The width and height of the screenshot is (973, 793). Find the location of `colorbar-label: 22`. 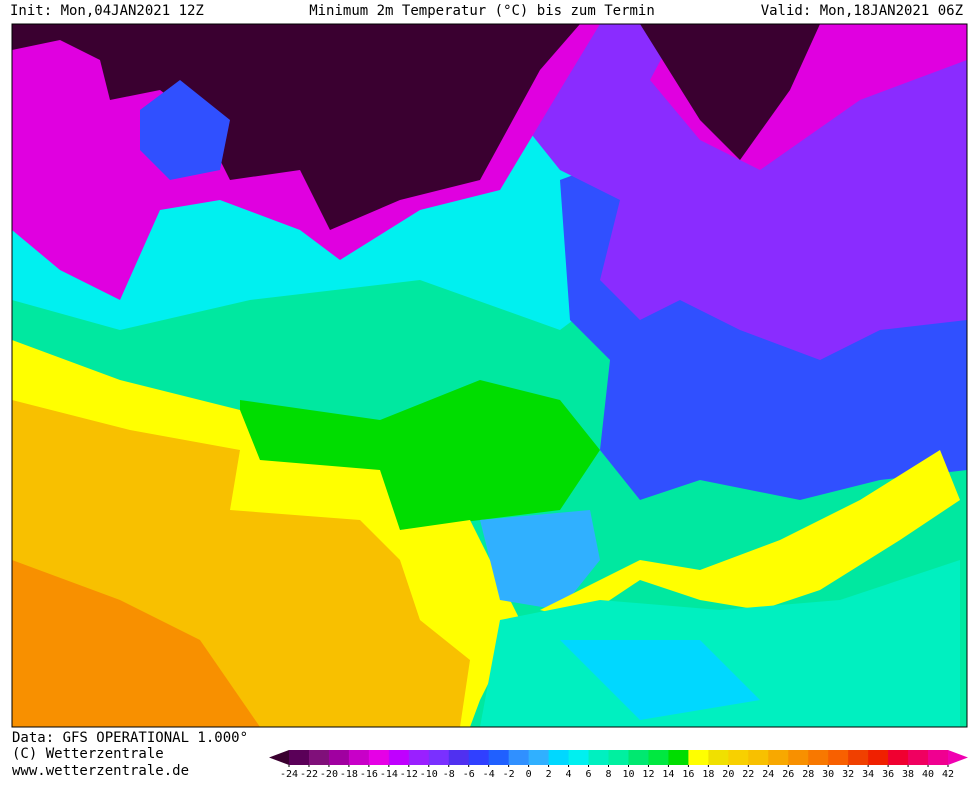

colorbar-label: 22 is located at coordinates (748, 774).